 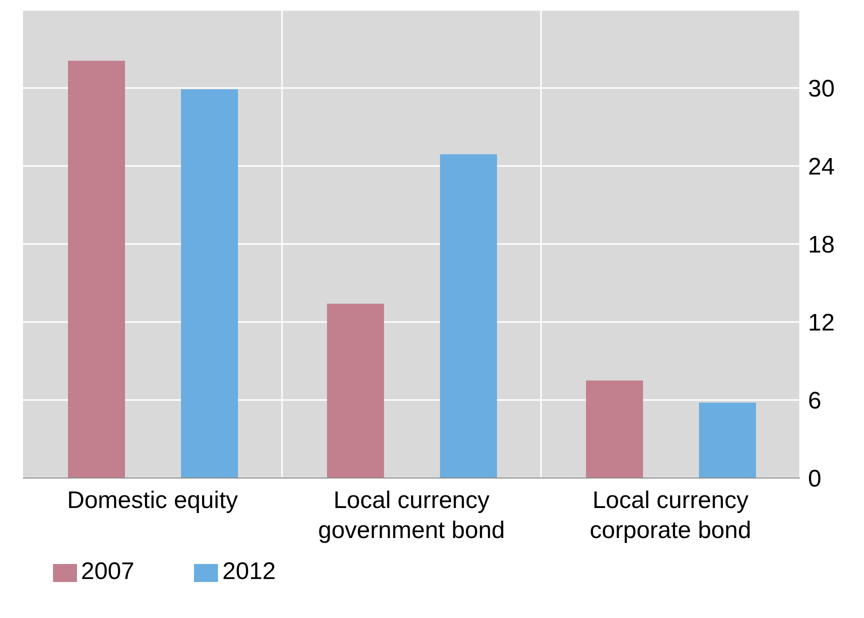 What do you see at coordinates (152, 500) in the screenshot?
I see `x-tick-label: Domestic equity` at bounding box center [152, 500].